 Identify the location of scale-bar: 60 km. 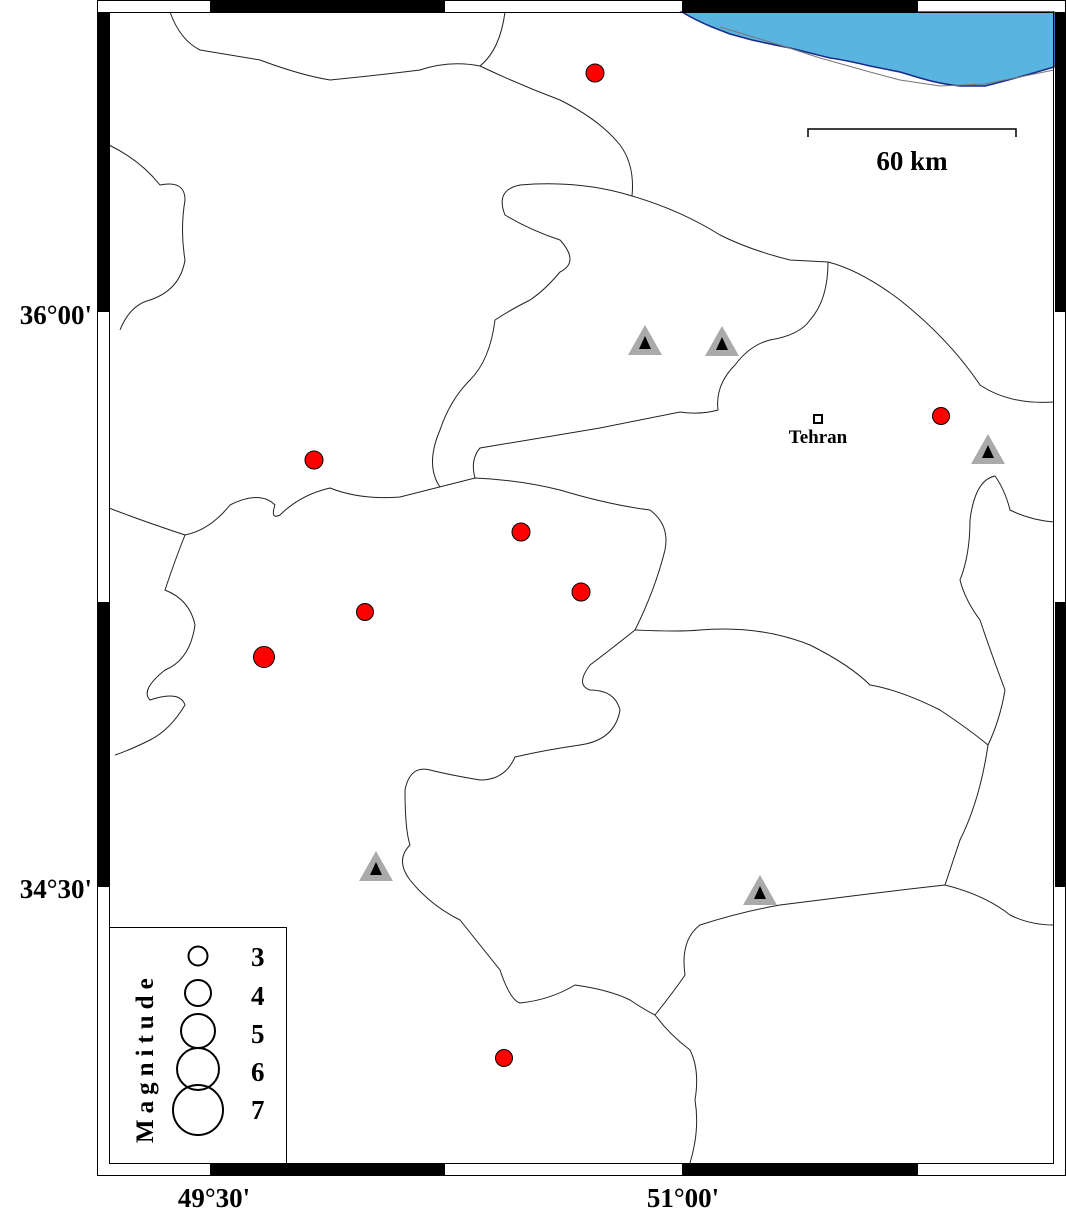
(912, 152).